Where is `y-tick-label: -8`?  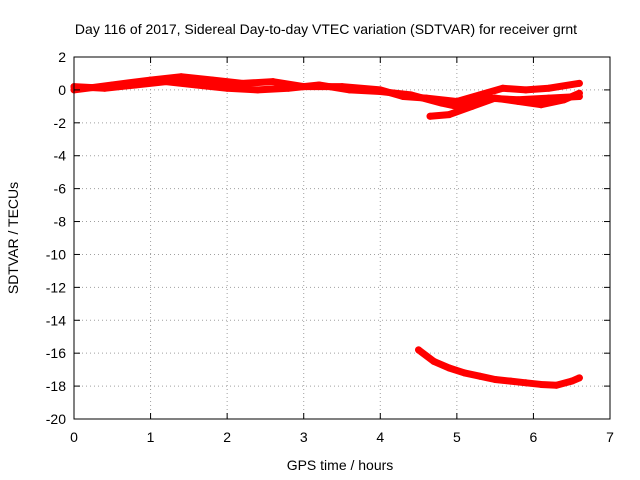
y-tick-label: -8 is located at coordinates (60, 222).